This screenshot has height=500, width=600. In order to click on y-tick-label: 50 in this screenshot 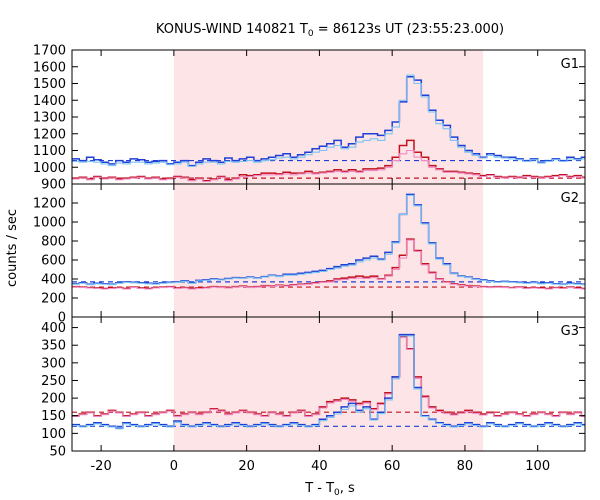, I will do `click(57, 452)`.